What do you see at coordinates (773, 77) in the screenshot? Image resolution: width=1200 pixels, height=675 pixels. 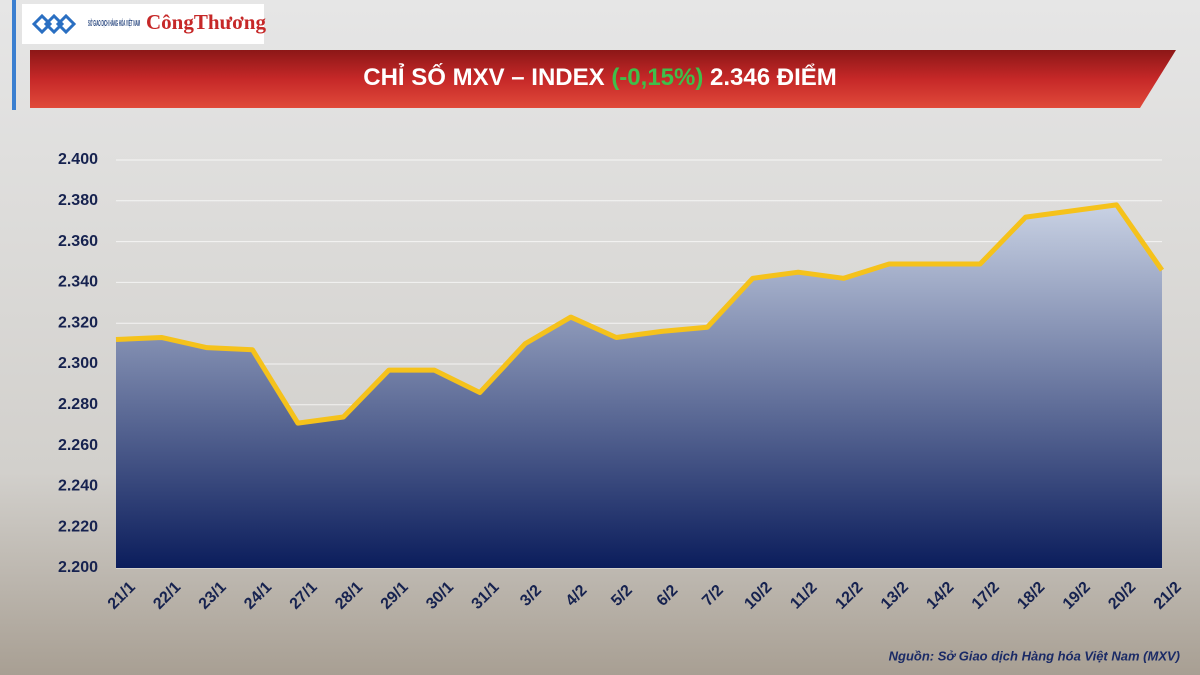 I see `title-current: 2.346 ĐIỂM` at bounding box center [773, 77].